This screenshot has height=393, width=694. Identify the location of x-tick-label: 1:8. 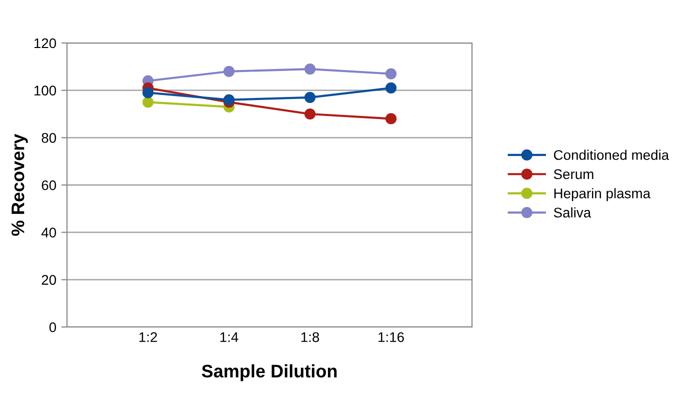
(310, 337).